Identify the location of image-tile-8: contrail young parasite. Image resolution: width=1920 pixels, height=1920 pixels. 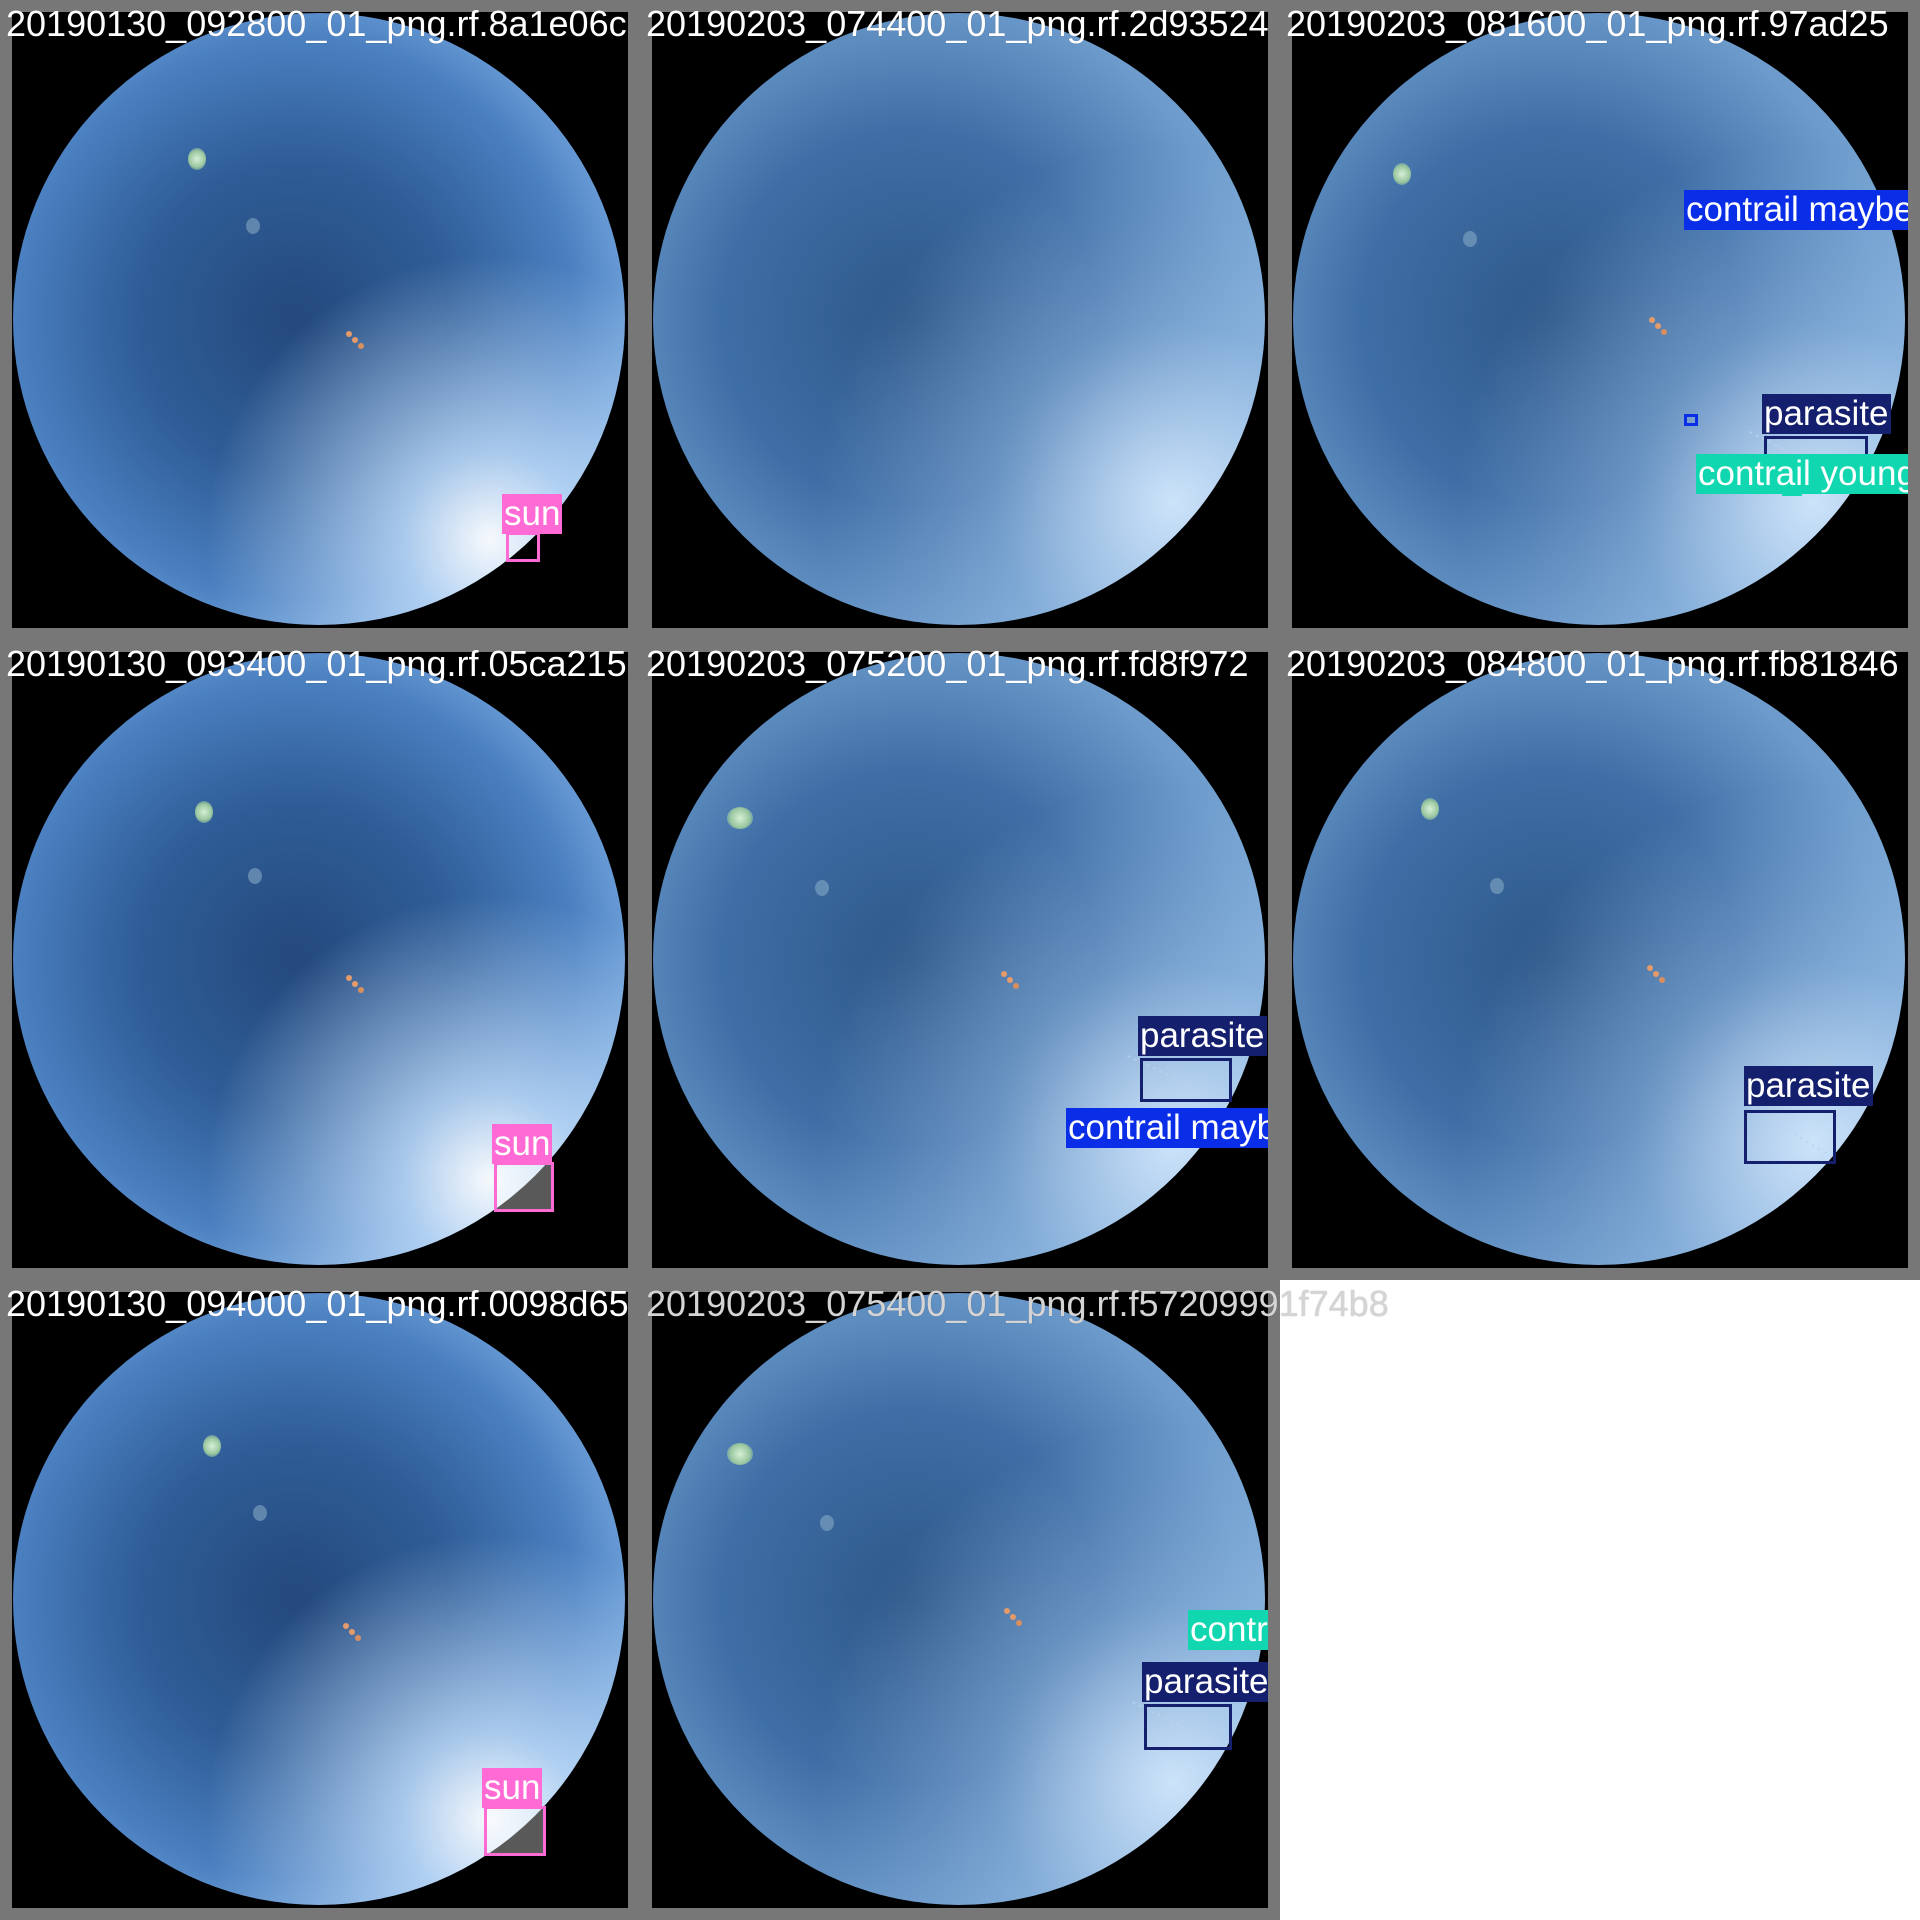
(960, 1600).